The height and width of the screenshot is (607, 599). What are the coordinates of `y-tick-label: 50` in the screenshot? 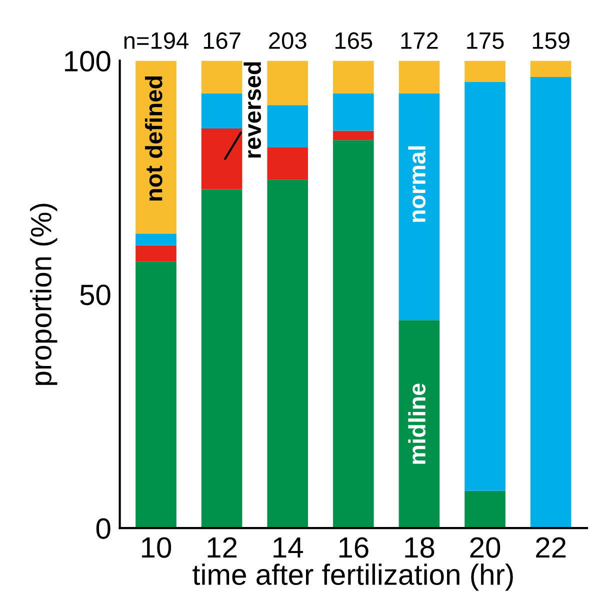 It's located at (95, 295).